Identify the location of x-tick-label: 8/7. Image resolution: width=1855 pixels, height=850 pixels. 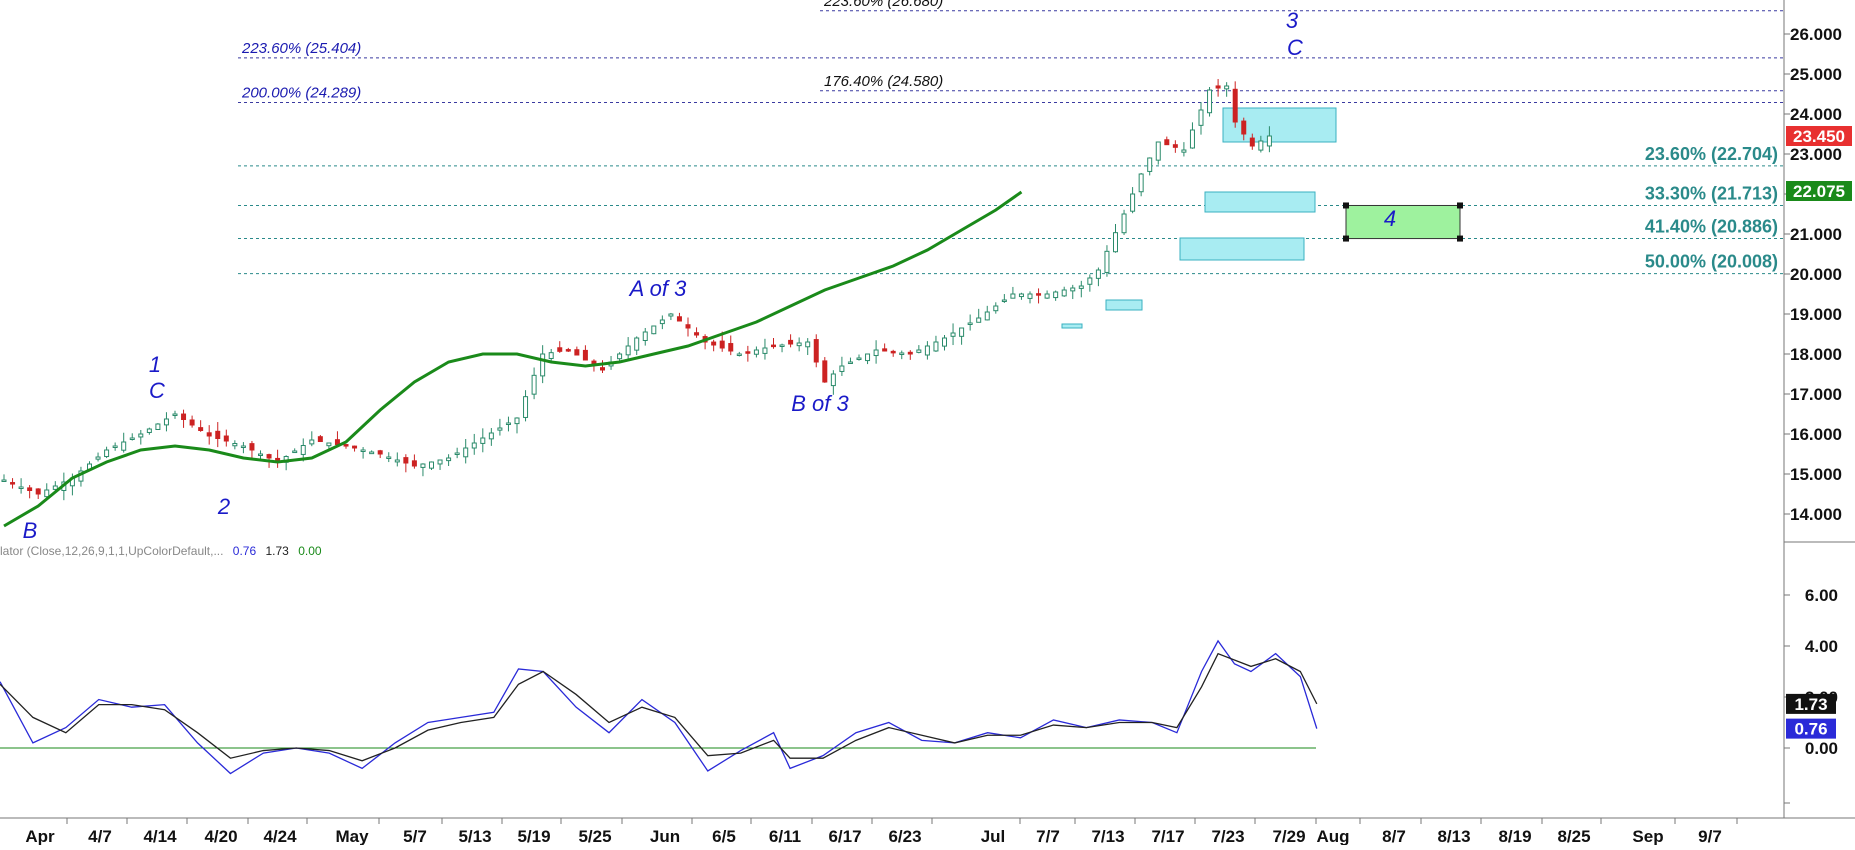
(1394, 836).